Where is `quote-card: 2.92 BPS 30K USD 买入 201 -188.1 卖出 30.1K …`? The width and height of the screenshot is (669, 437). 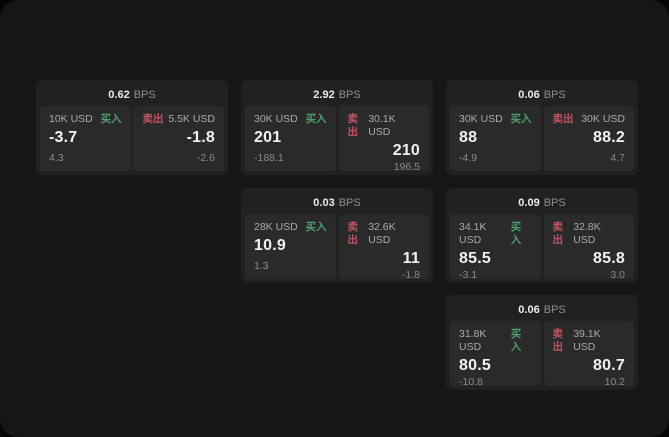 quote-card: 2.92 BPS 30K USD 买入 201 -188.1 卖出 30.1K … is located at coordinates (337, 127).